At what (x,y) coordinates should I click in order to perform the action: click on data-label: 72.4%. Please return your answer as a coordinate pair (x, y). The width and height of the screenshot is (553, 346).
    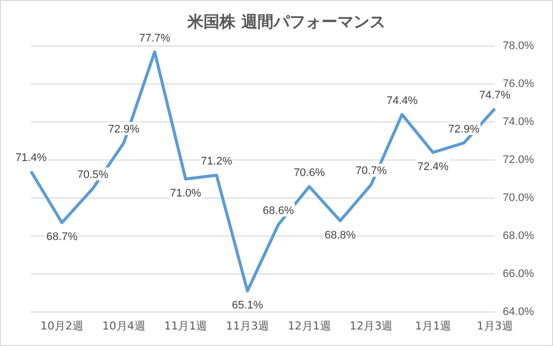
    Looking at the image, I should click on (433, 166).